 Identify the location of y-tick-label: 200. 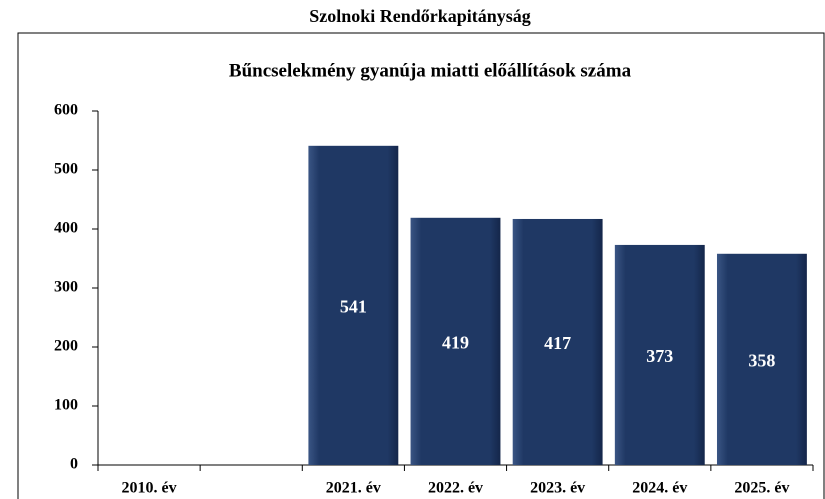
(66, 346).